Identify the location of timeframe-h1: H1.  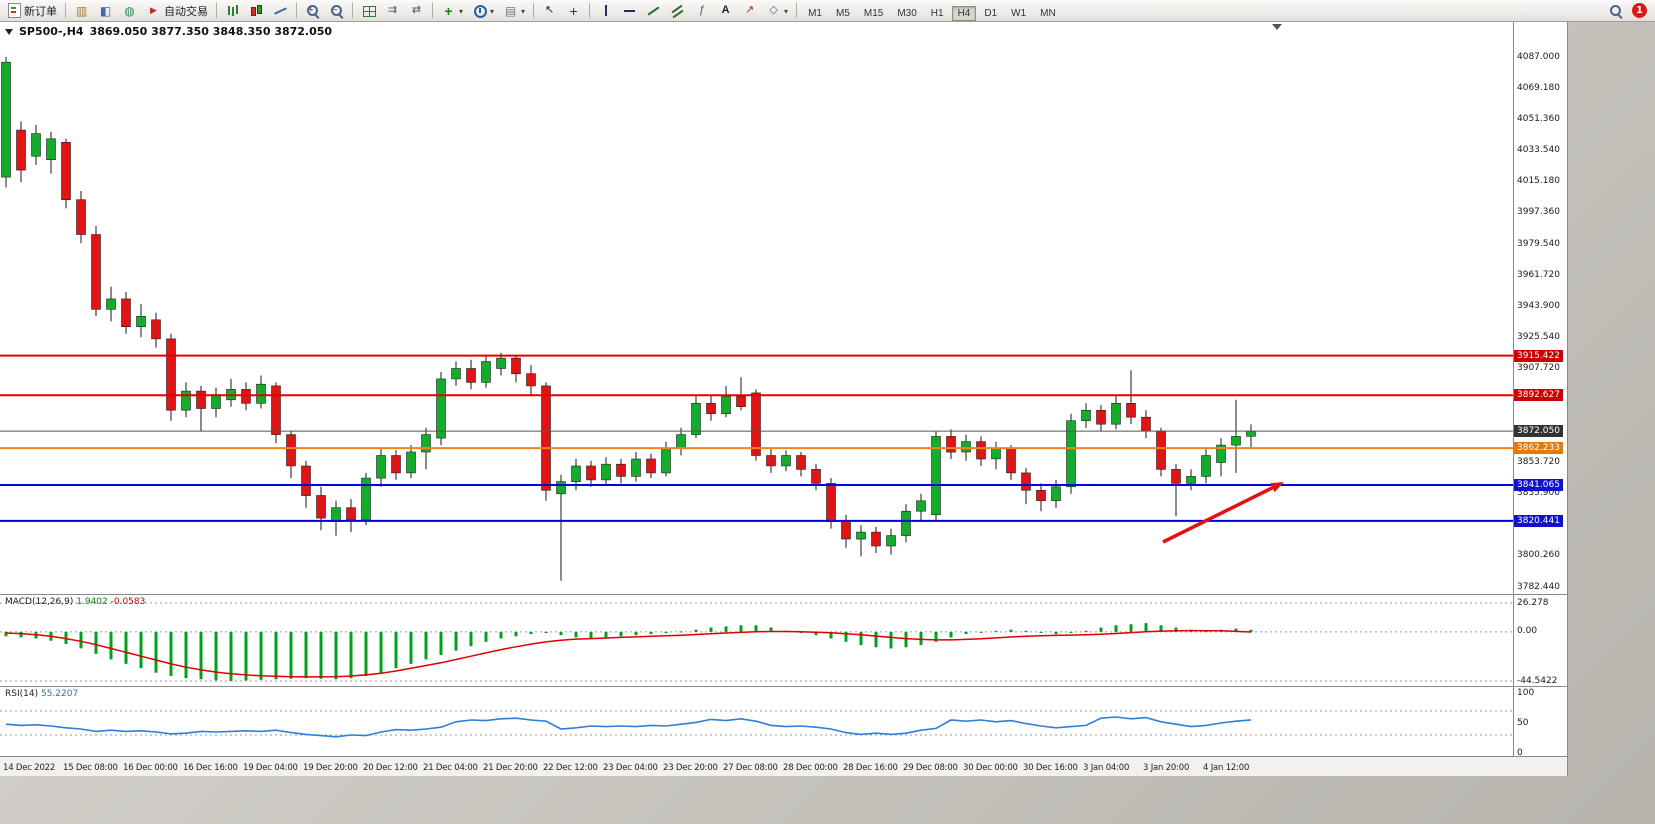
(937, 13).